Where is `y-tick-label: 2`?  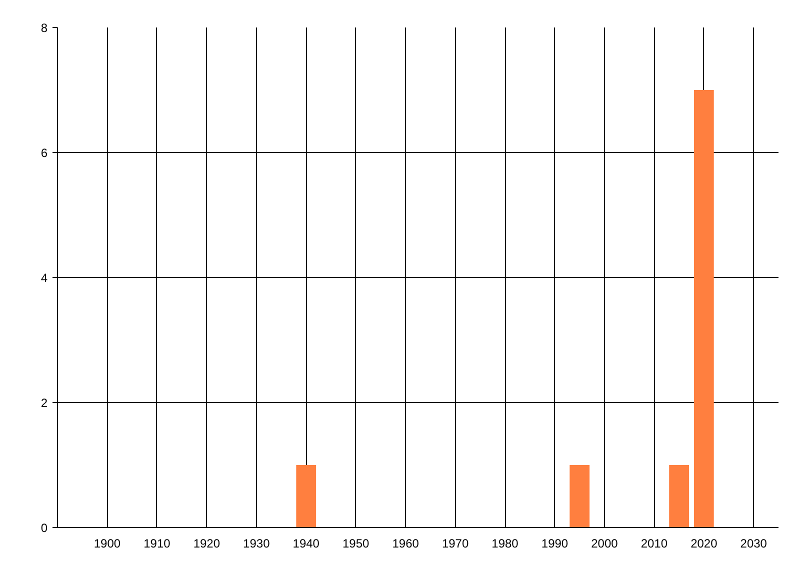
y-tick-label: 2 is located at coordinates (44, 403).